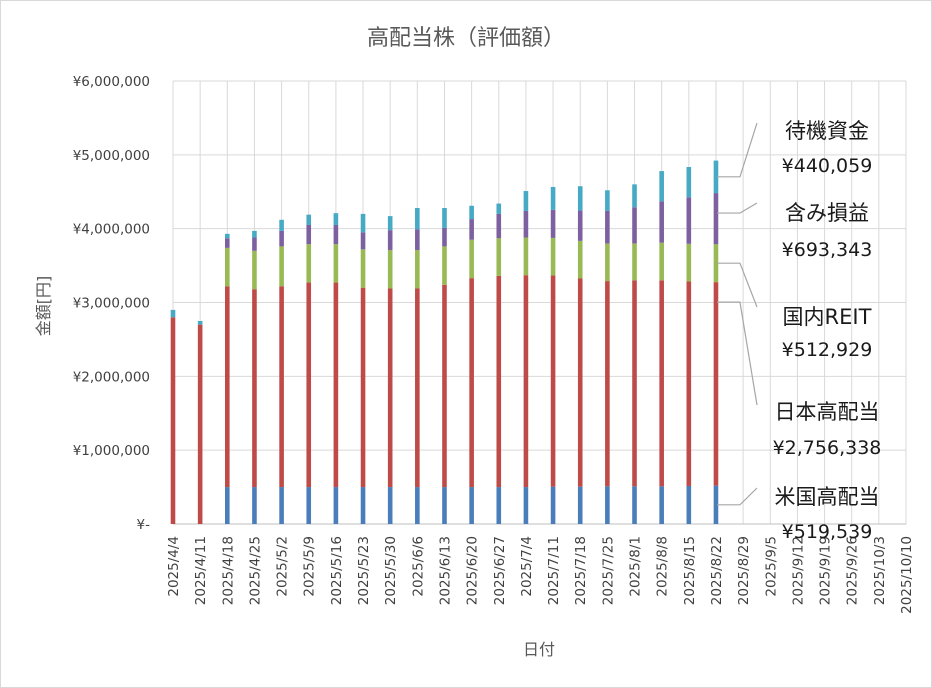 The height and width of the screenshot is (688, 932). What do you see at coordinates (827, 213) in the screenshot?
I see `annotation-name: 含み損益` at bounding box center [827, 213].